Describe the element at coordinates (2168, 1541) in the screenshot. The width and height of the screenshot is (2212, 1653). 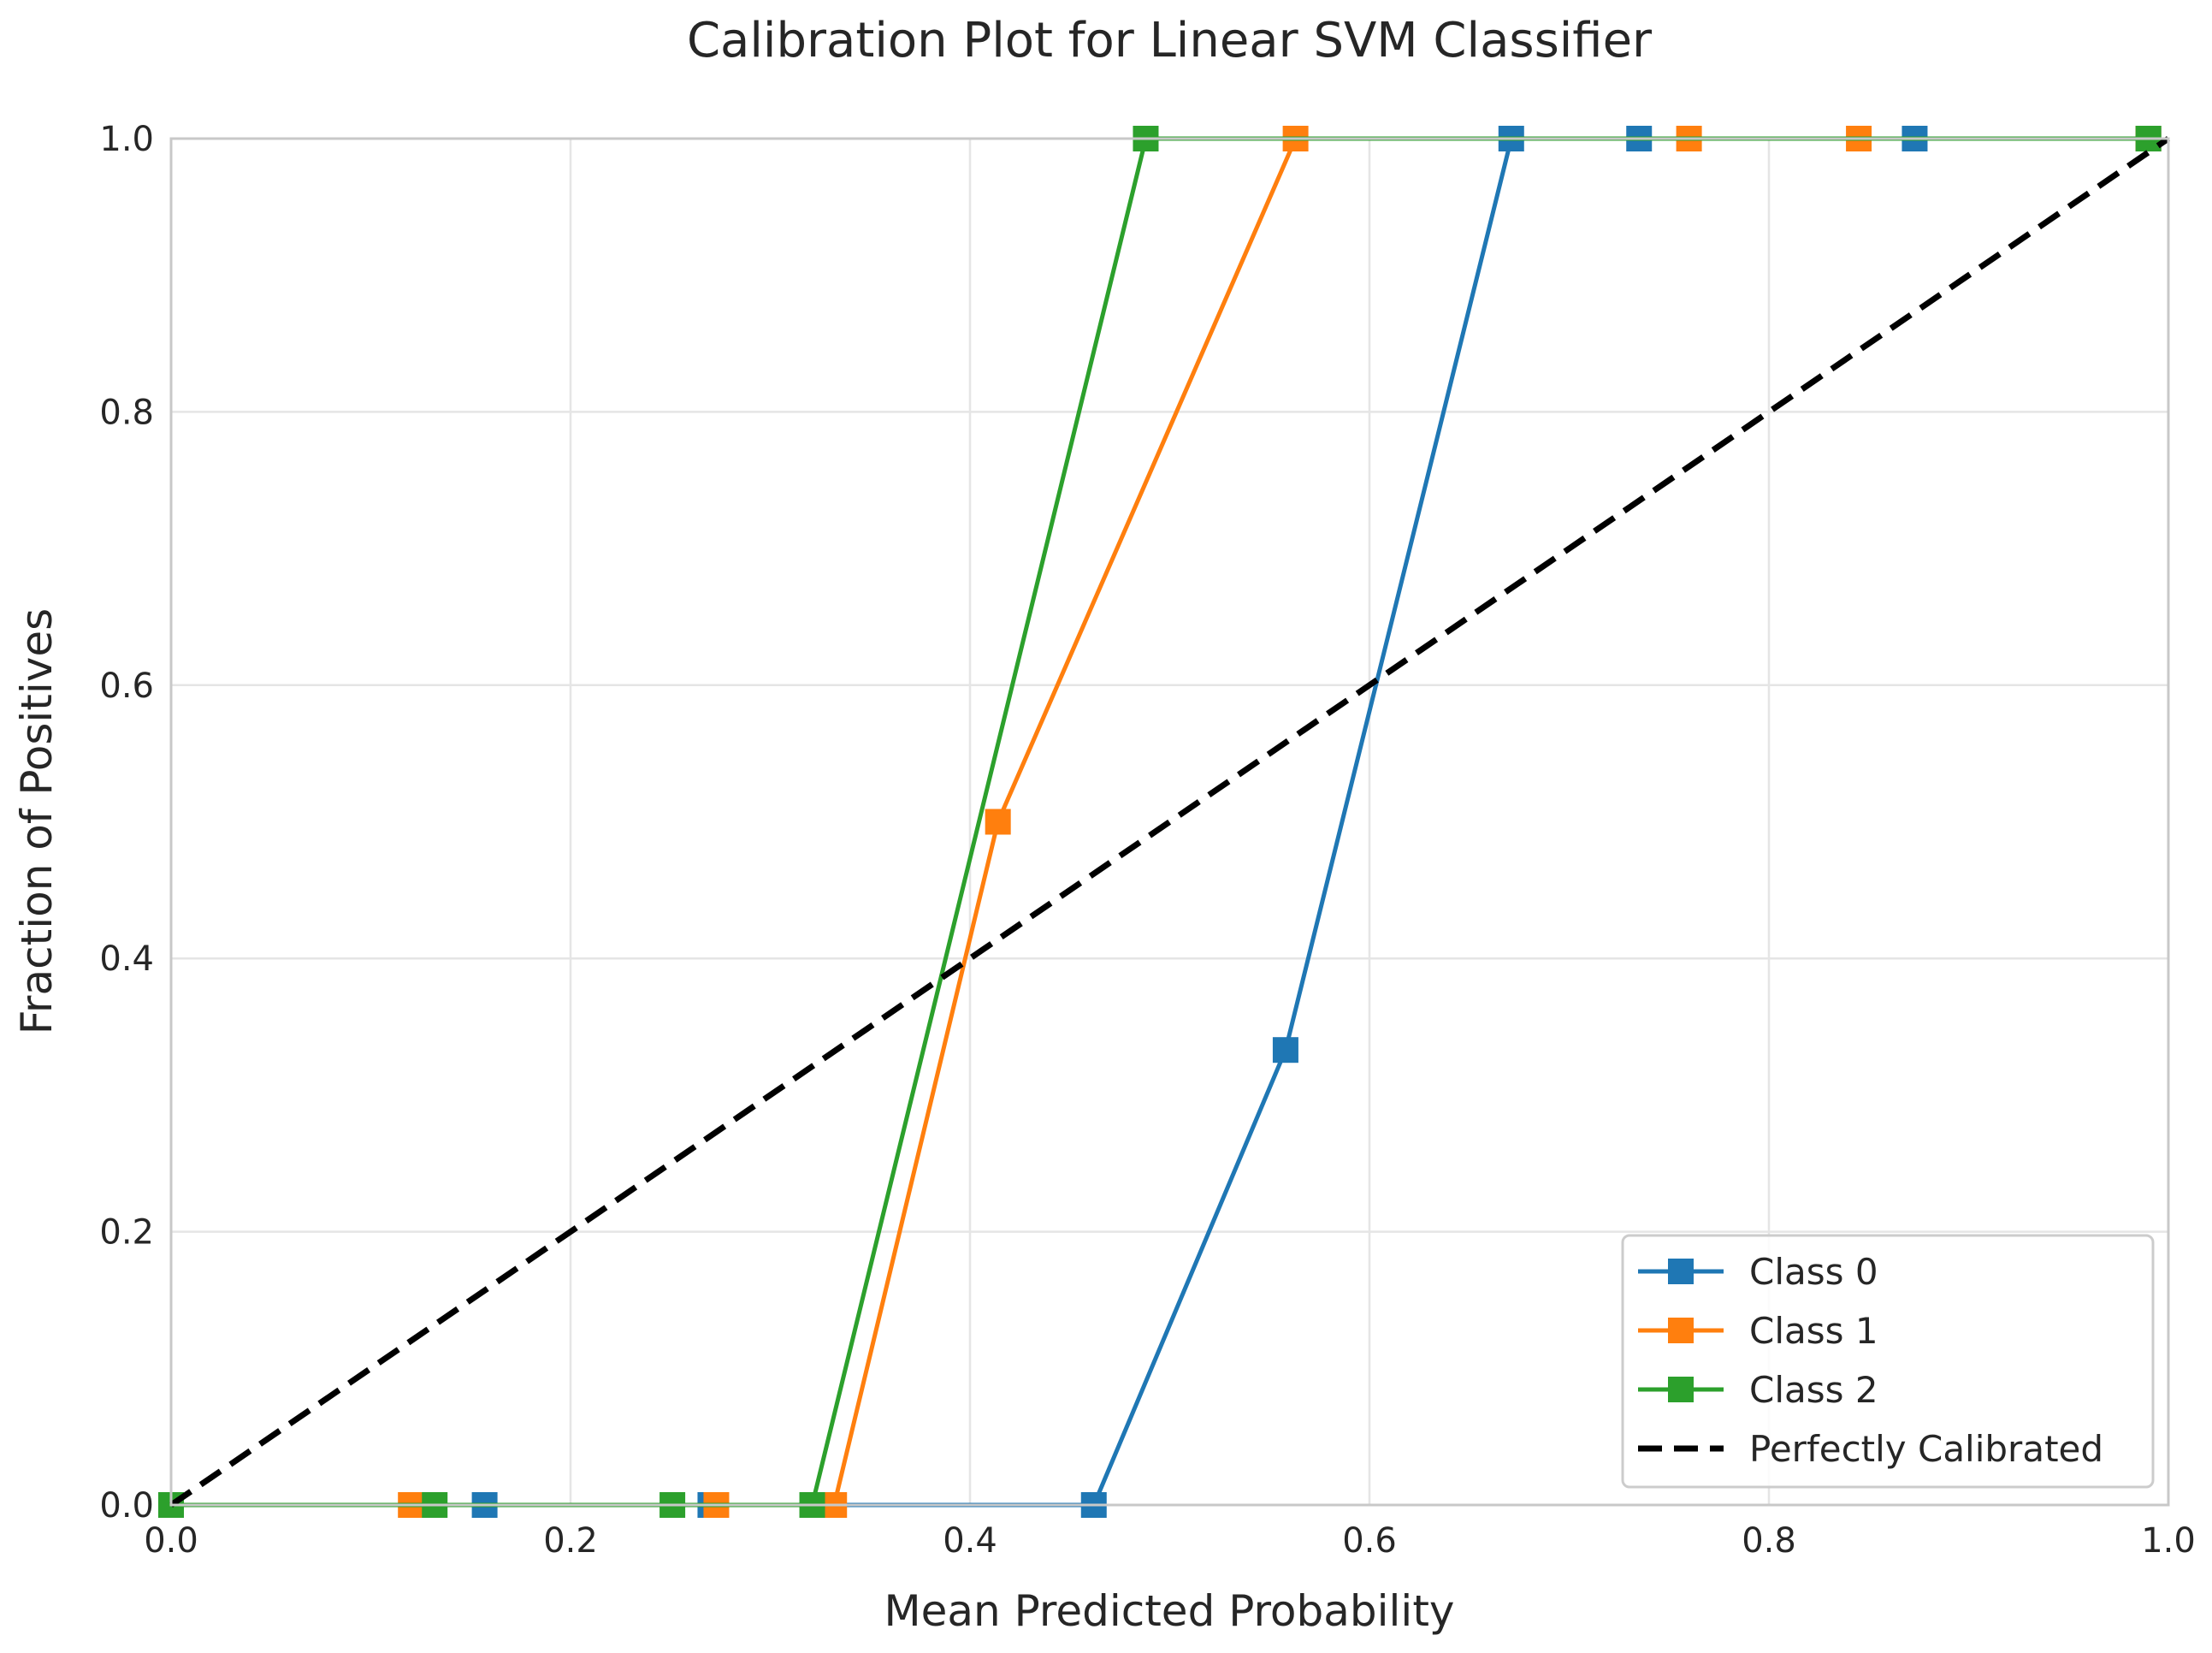
I see `x-tick-label: 1.0` at that location.